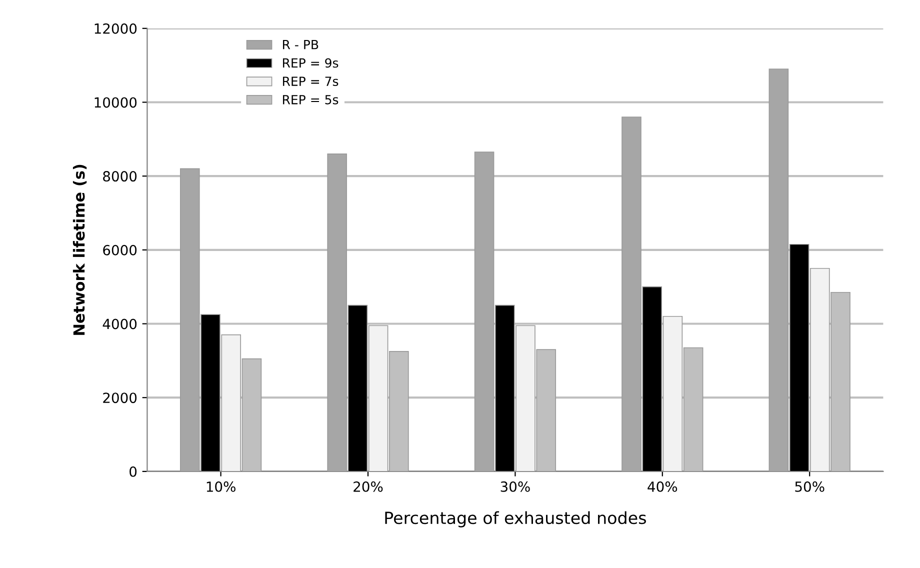  What do you see at coordinates (310, 63) in the screenshot?
I see `legend-label: REP = 9s` at bounding box center [310, 63].